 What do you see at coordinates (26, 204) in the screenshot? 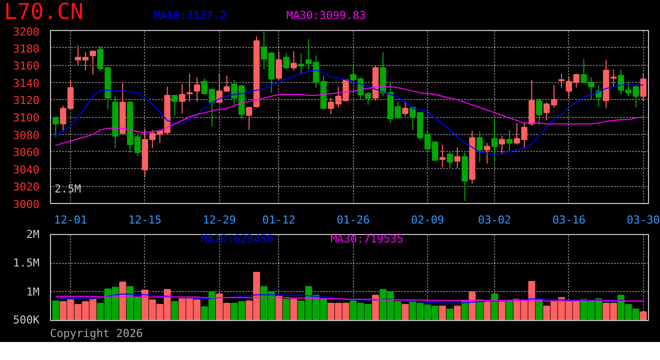
I see `y-tick-label: 3000` at bounding box center [26, 204].